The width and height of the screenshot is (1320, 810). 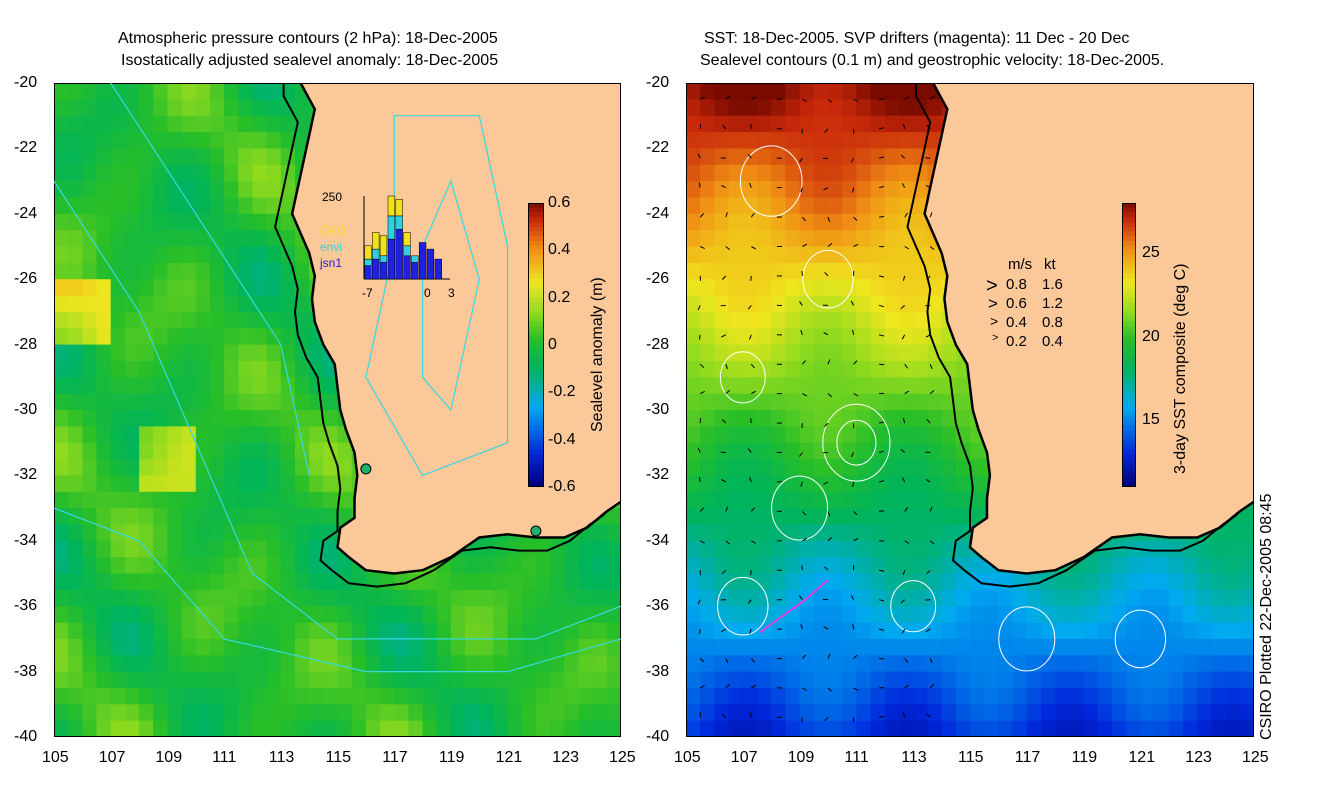 I want to click on x-tick: 109, so click(x=169, y=757).